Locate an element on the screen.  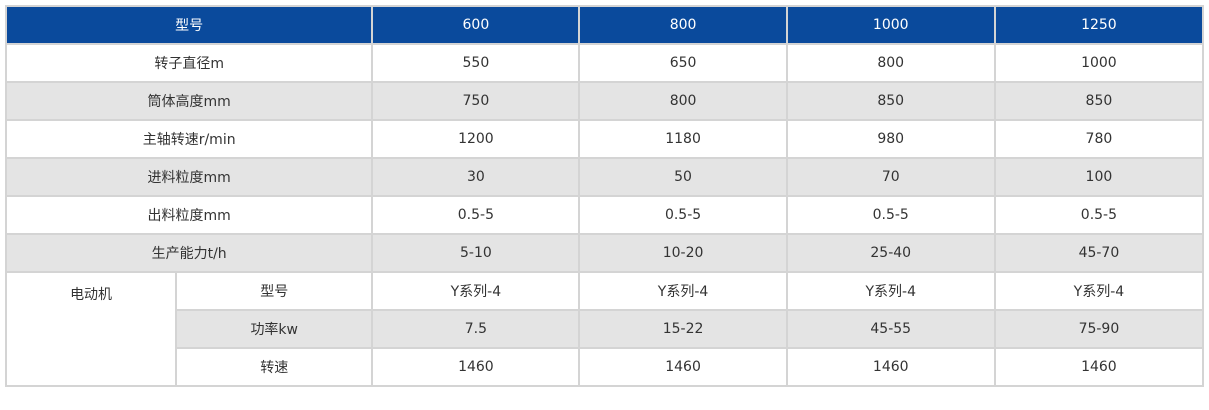
table-row: 筒体高度mm 750 800 850 850 is located at coordinates (604, 101).